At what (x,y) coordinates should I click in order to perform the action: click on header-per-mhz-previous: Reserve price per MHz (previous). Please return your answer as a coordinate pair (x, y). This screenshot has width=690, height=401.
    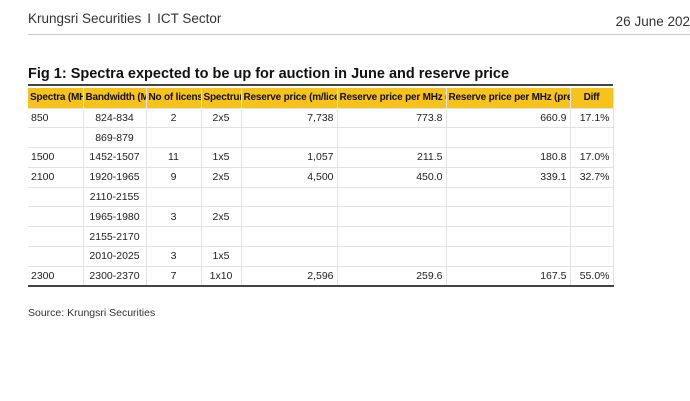
    Looking at the image, I should click on (508, 98).